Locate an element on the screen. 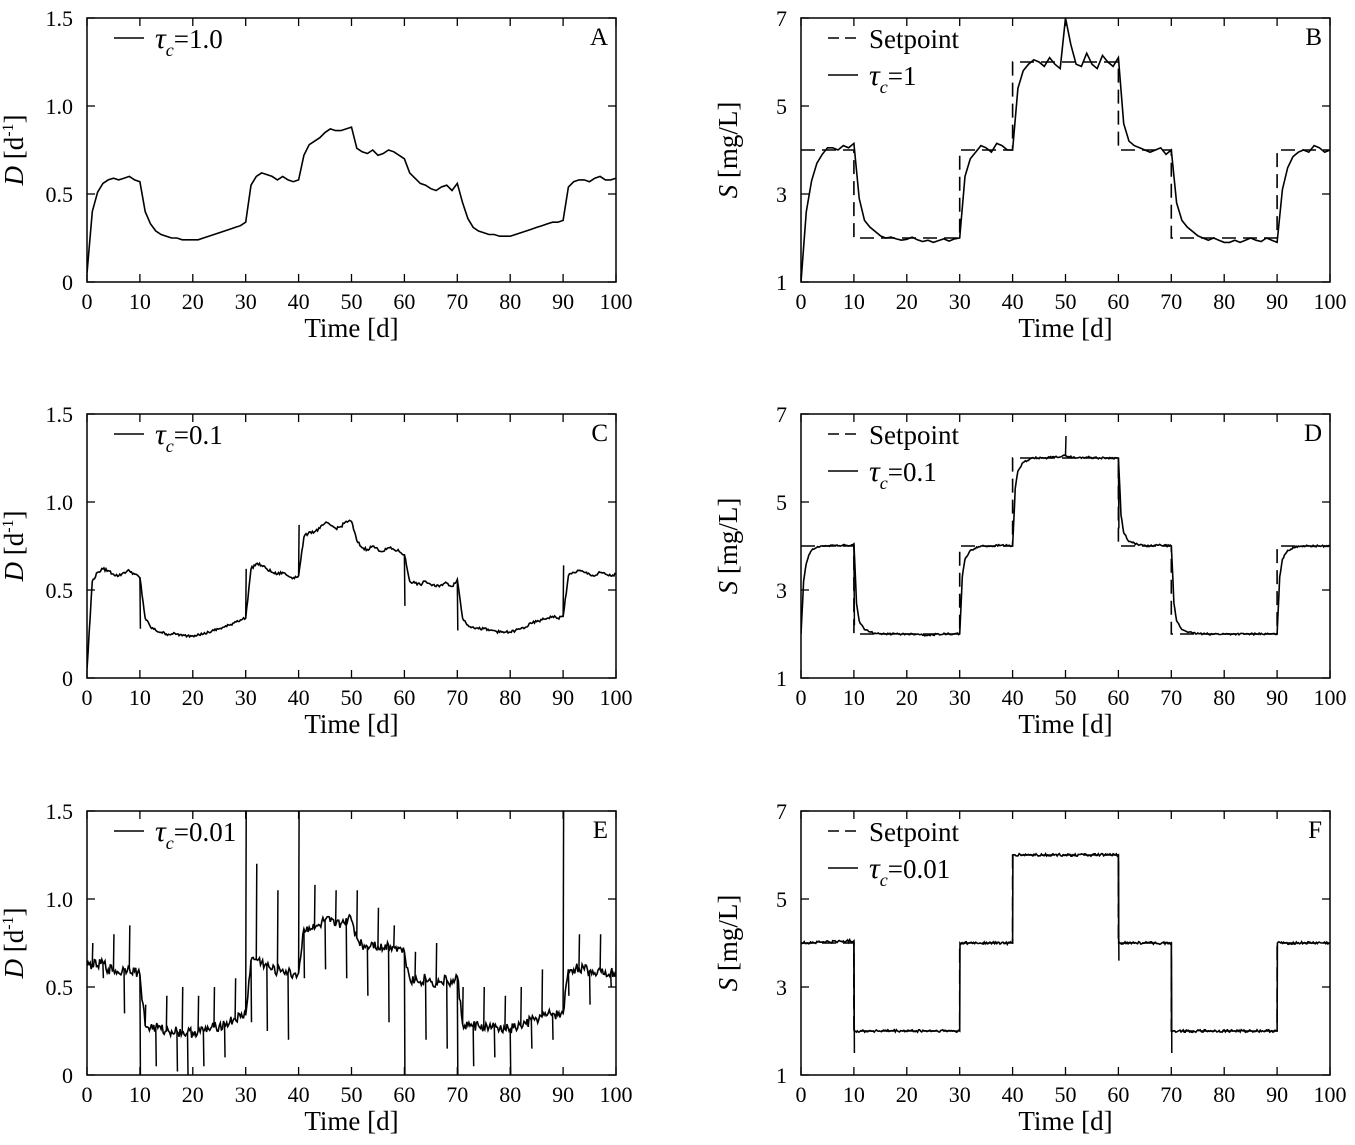 The image size is (1355, 1145). y-axis-end: ] is located at coordinates (14, 118).